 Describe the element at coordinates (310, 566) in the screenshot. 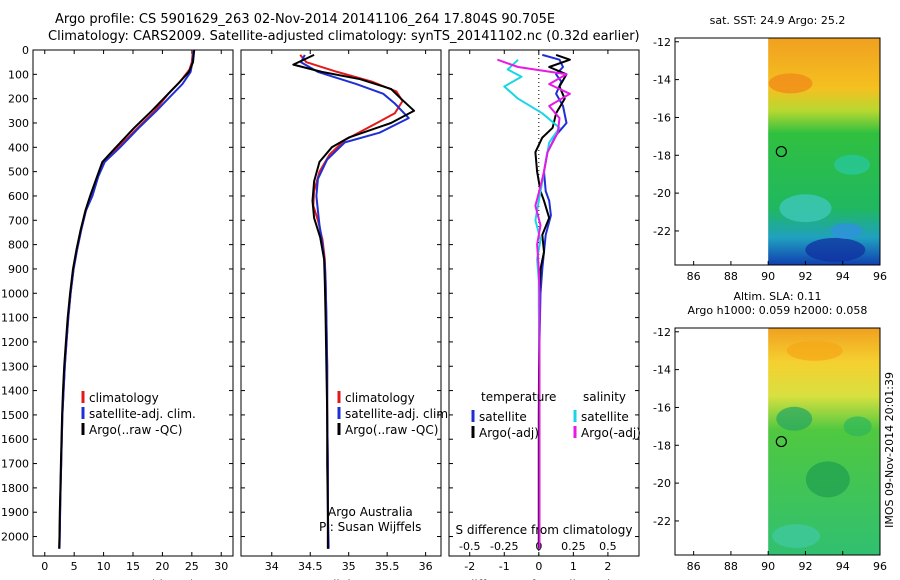

I see `x-tick-label: 34.5` at that location.